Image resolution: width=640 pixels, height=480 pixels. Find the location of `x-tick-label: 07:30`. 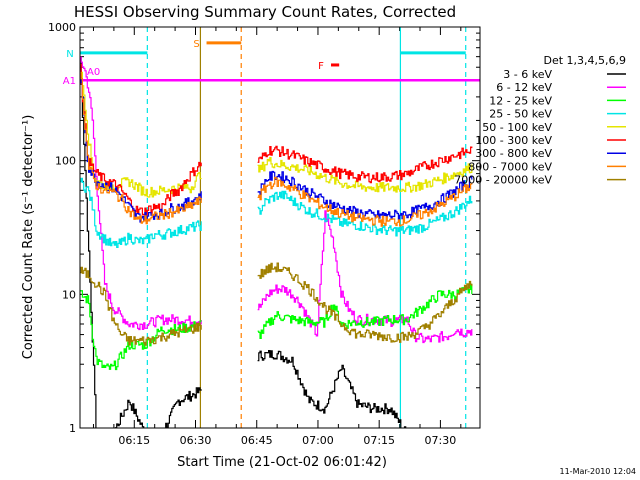

x-tick-label: 07:30 is located at coordinates (441, 440).